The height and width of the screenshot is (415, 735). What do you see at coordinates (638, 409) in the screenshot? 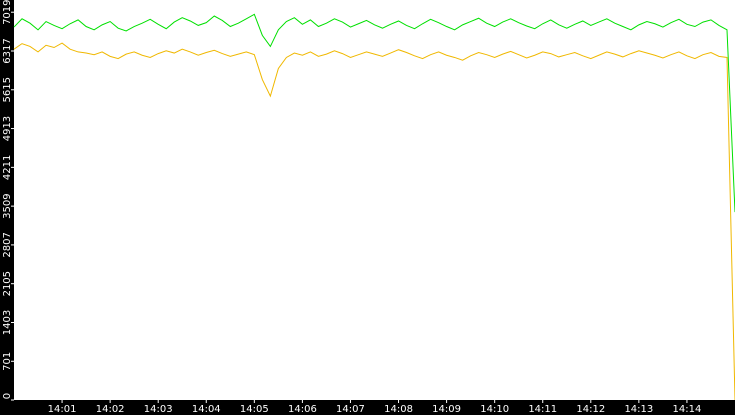
I see `x-tick-label: 14:13` at bounding box center [638, 409].